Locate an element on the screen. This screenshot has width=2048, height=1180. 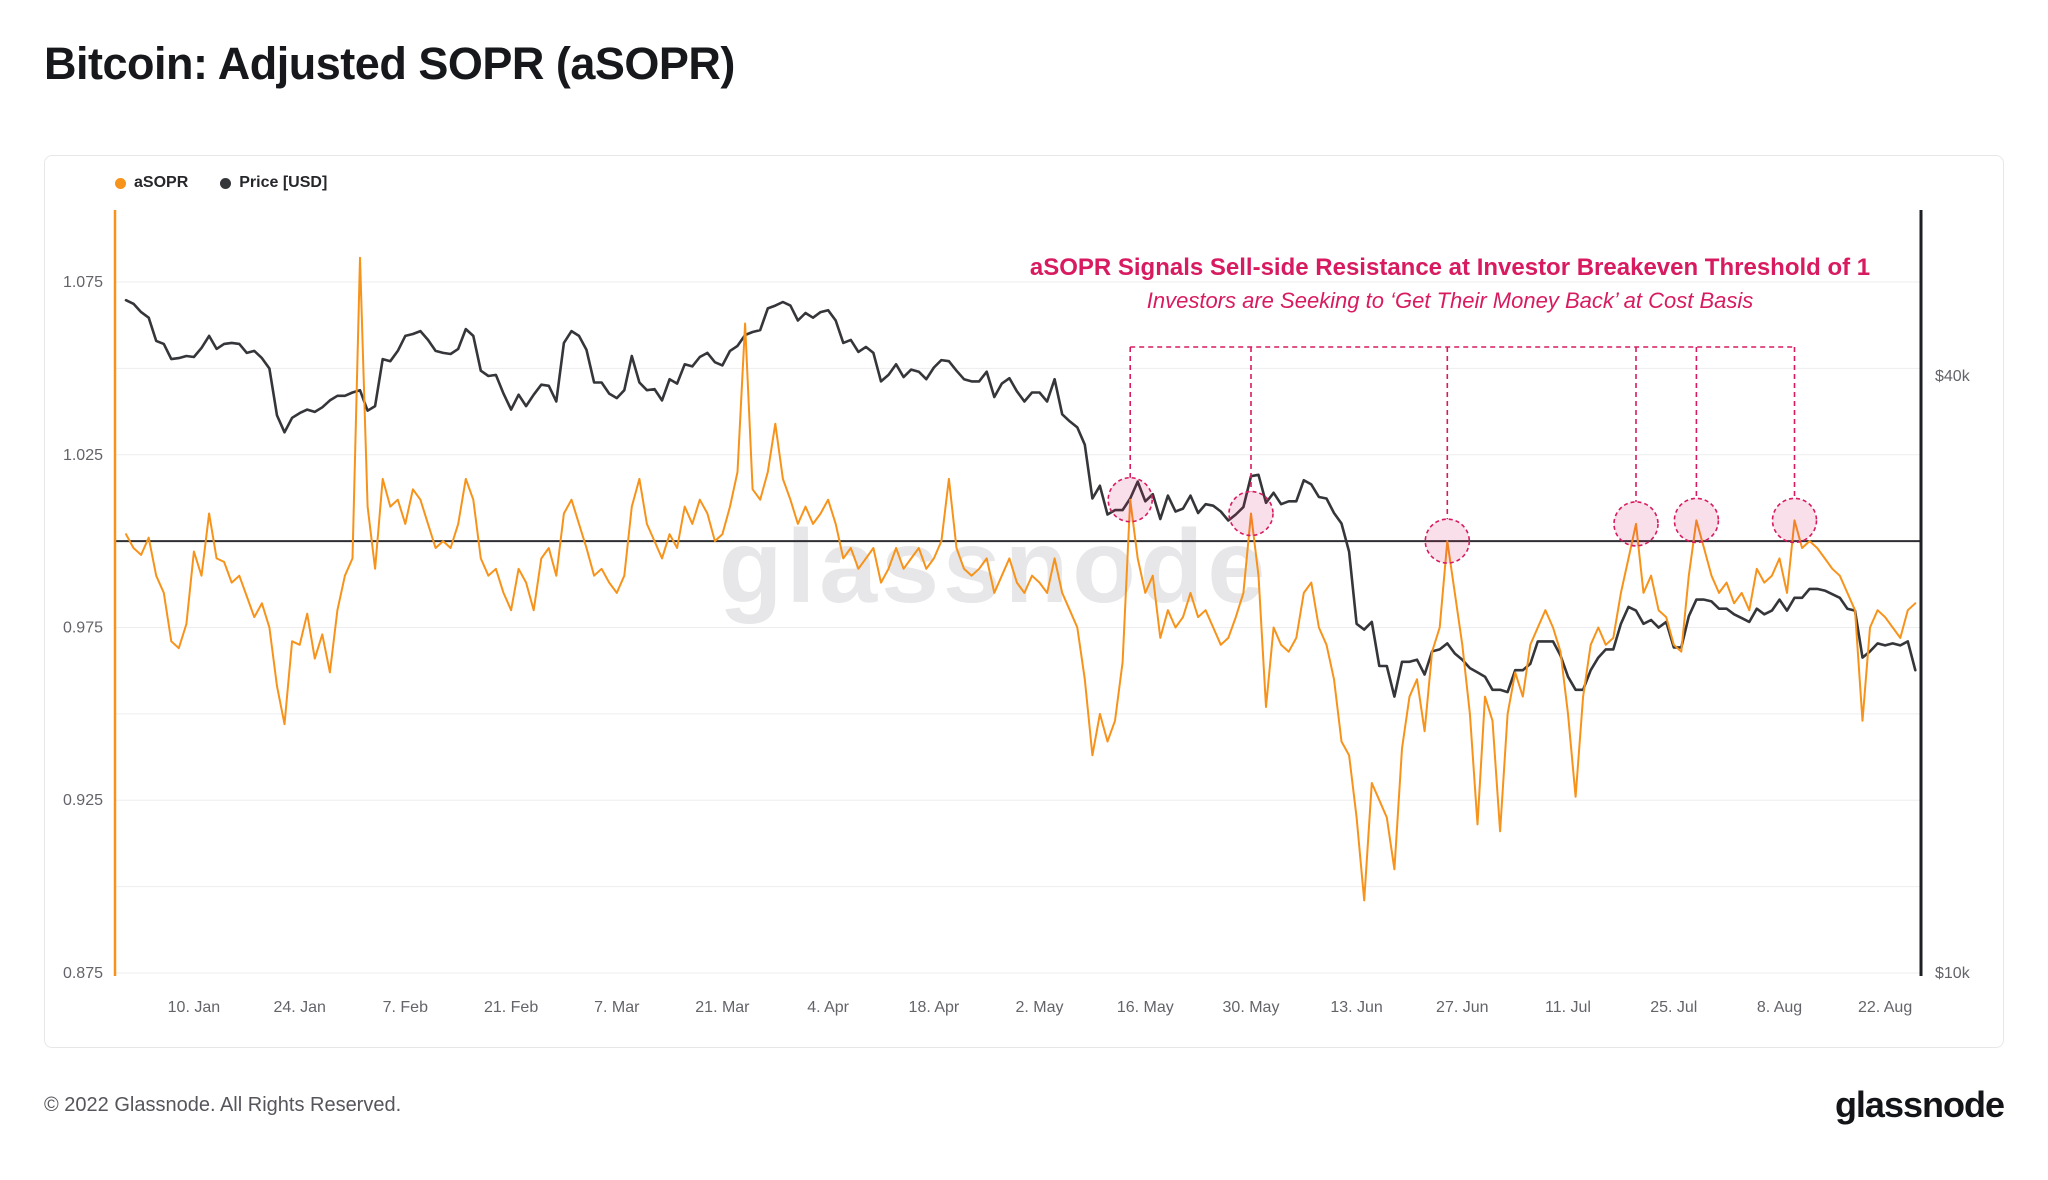
svg-text: 10. Jan is located at coordinates (194, 1007).